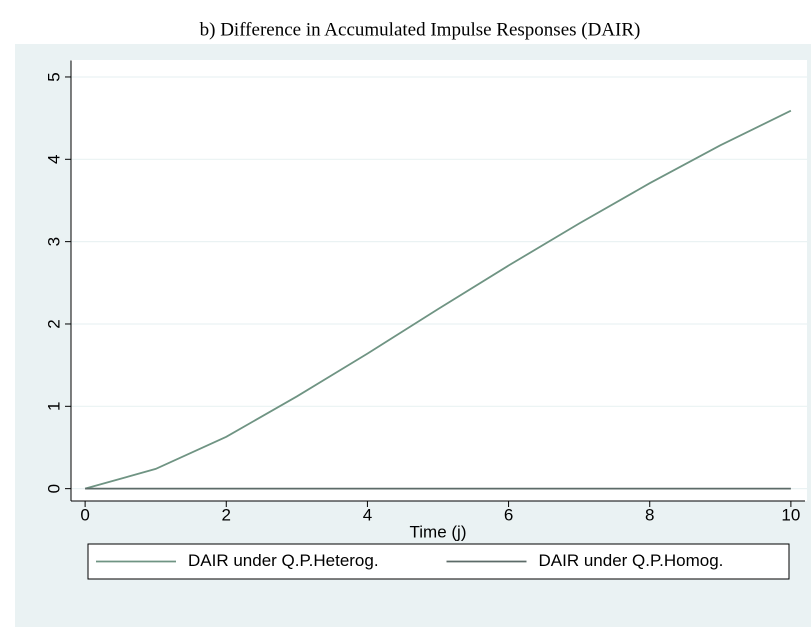 The image size is (811, 627). I want to click on x-tick-label: 0, so click(84, 514).